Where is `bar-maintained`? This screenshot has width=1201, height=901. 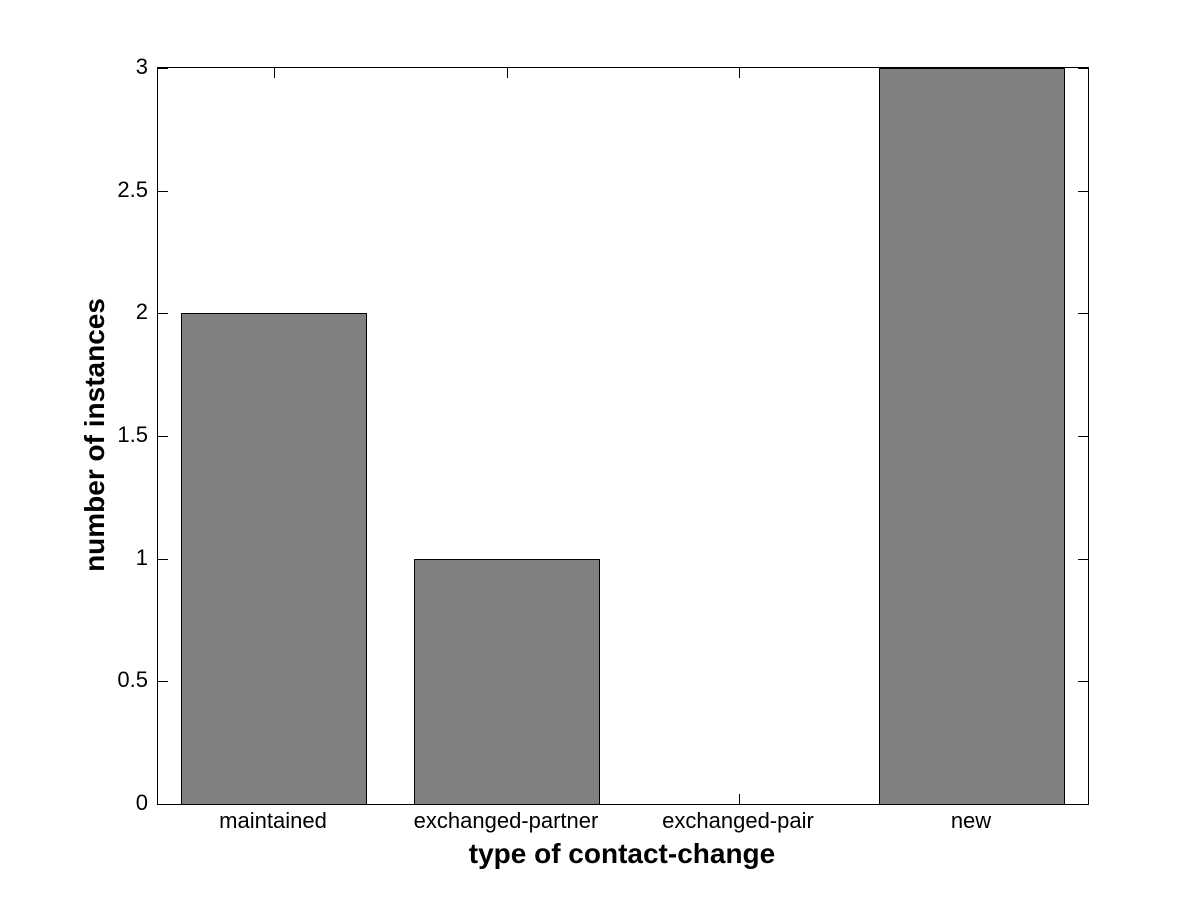 bar-maintained is located at coordinates (274, 558).